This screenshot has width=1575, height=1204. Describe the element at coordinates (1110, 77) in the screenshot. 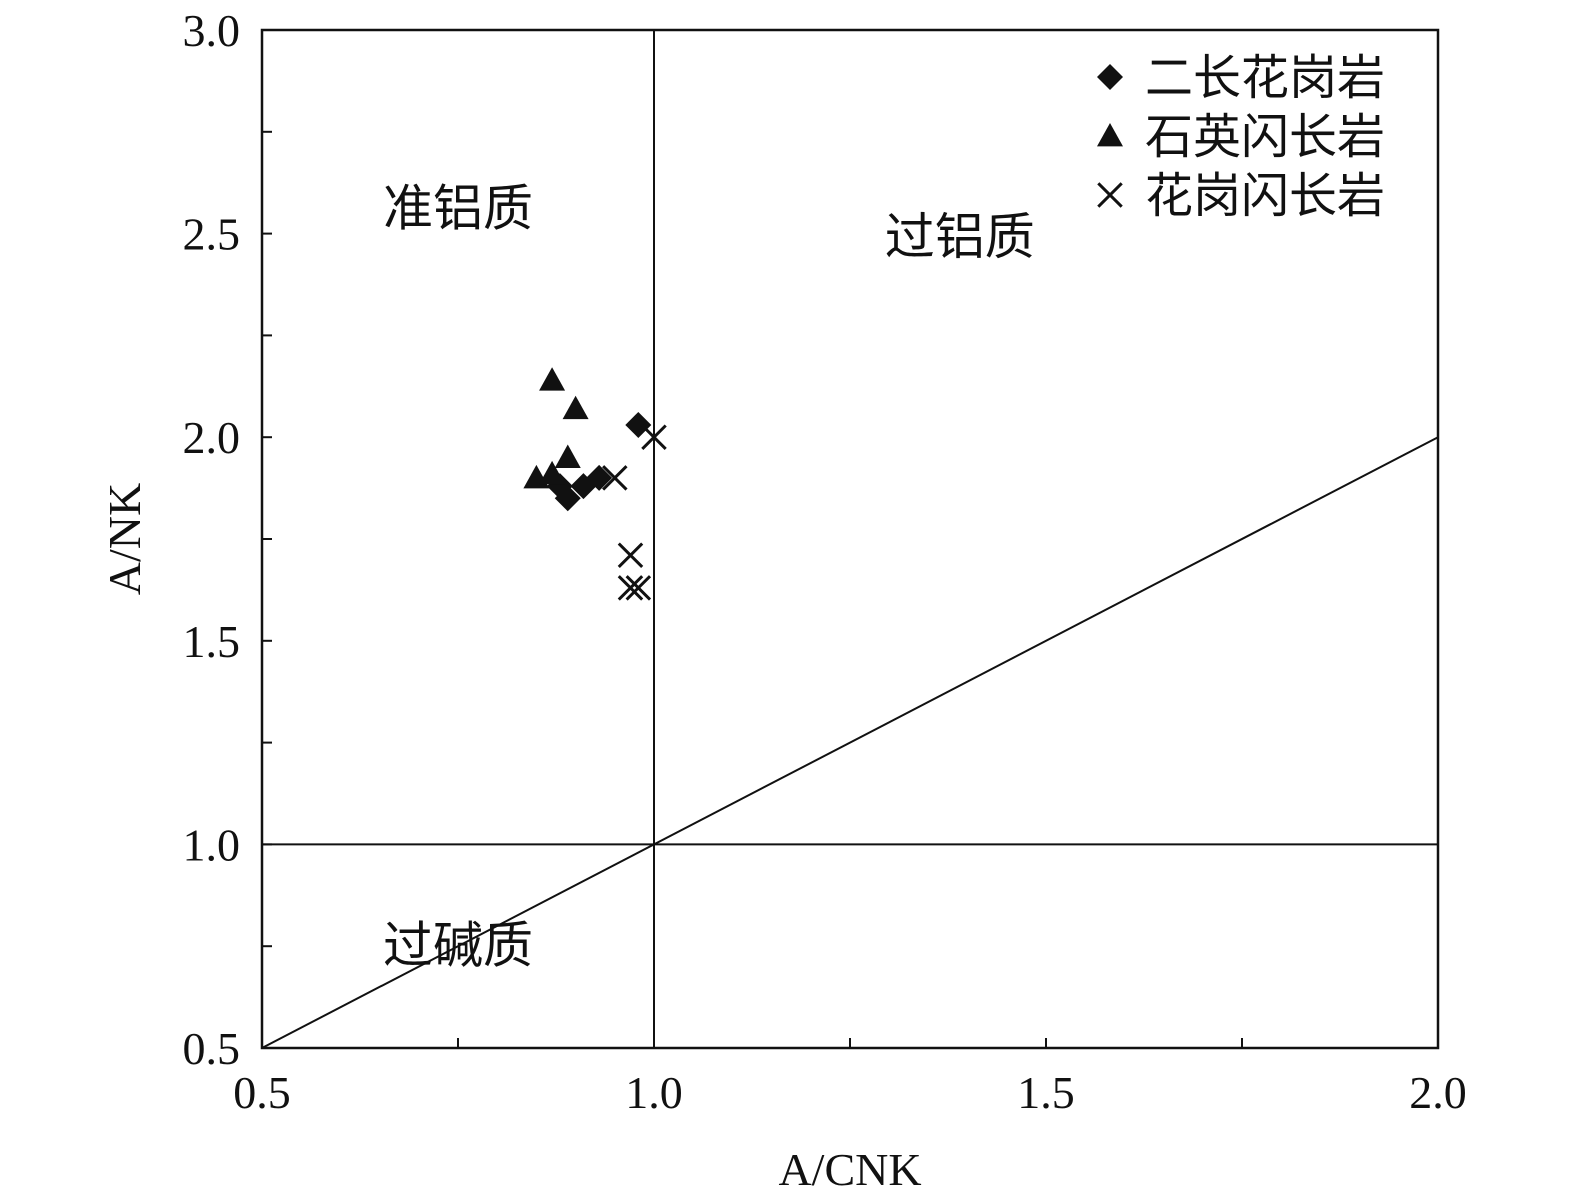

I see `legend-diamond-icon` at that location.